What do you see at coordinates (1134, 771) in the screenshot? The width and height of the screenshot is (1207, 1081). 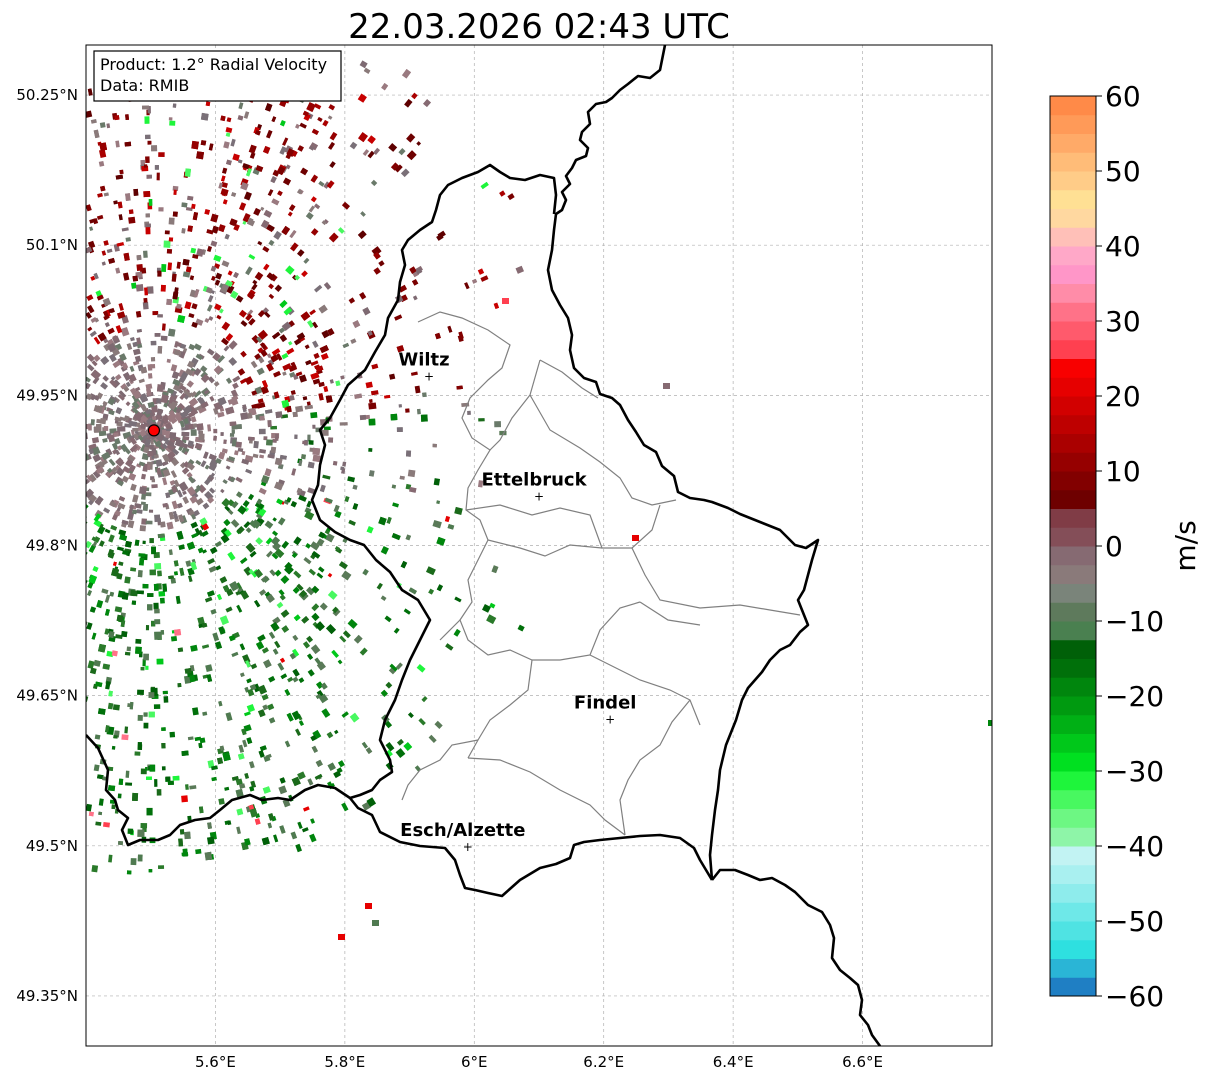 I see `colorbar-tick-label: −30` at bounding box center [1134, 771].